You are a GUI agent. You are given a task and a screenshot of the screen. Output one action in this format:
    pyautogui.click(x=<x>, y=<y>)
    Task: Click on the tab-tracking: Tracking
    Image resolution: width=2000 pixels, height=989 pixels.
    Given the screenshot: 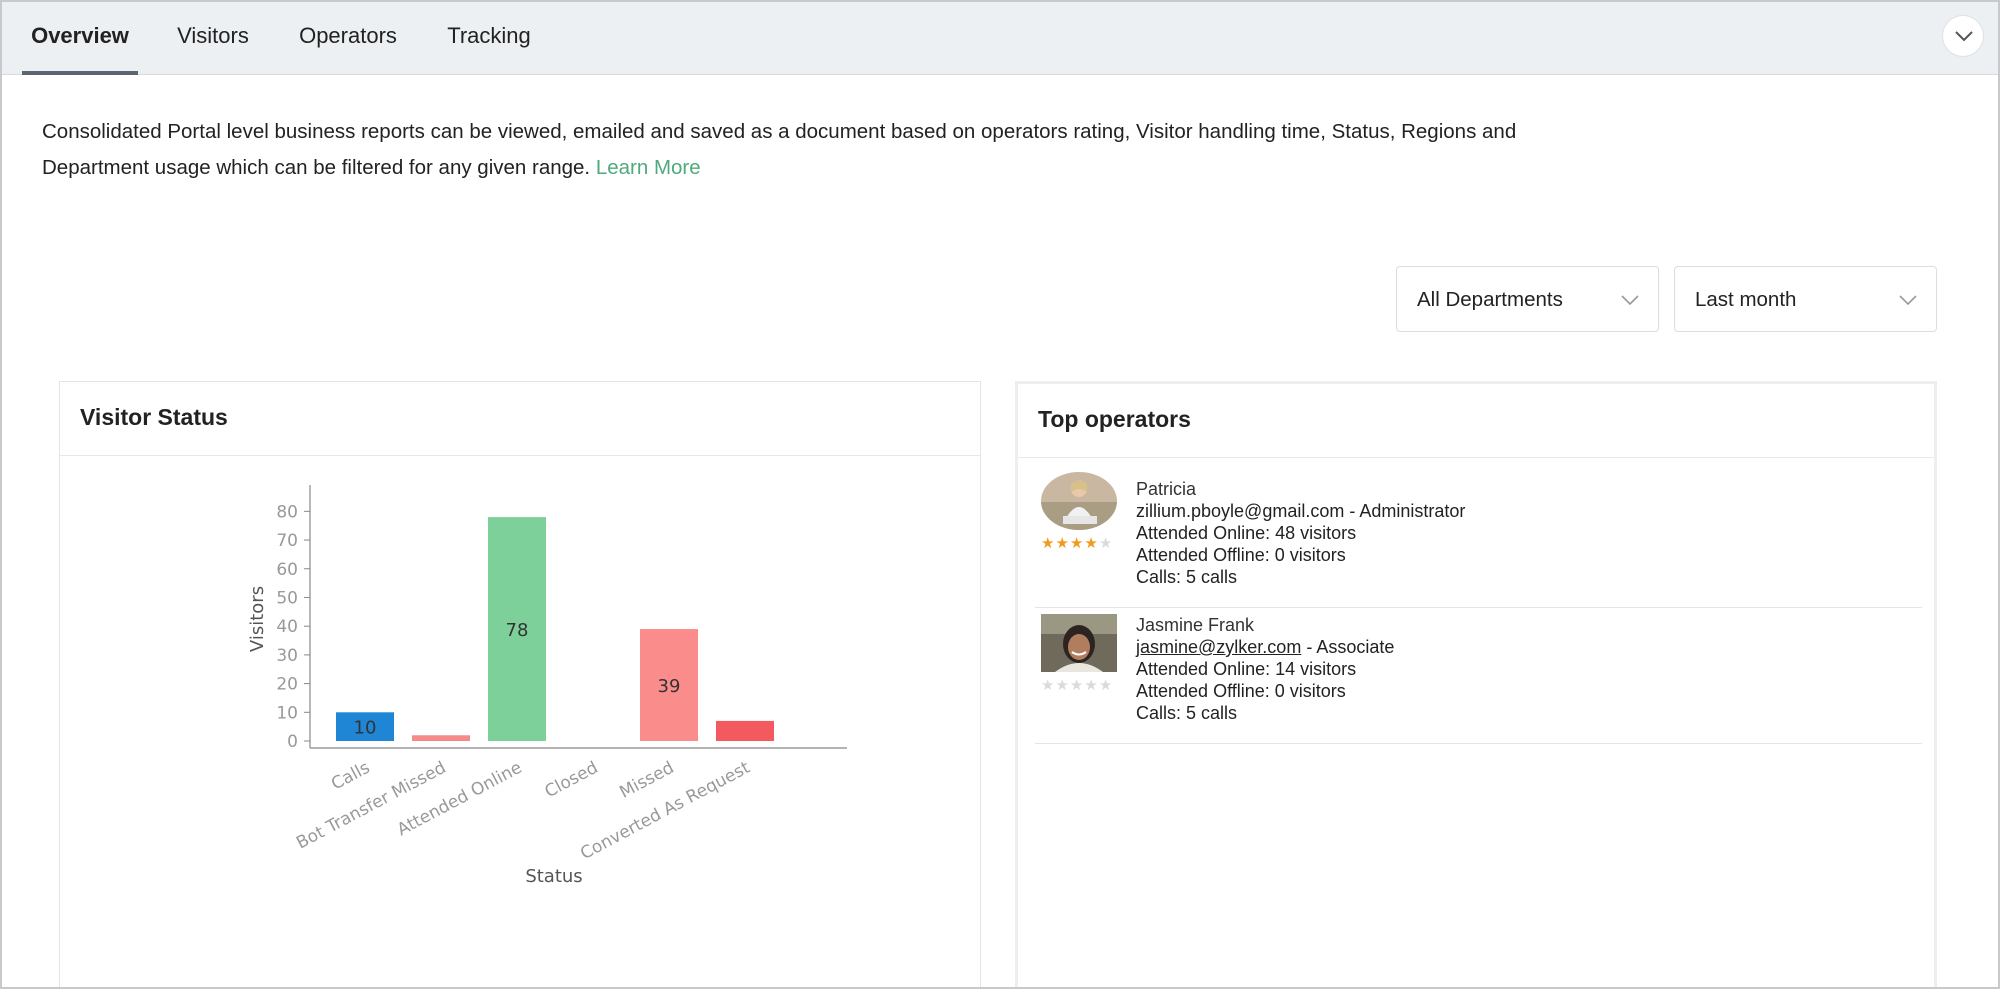 What is the action you would take?
    pyautogui.click(x=489, y=35)
    